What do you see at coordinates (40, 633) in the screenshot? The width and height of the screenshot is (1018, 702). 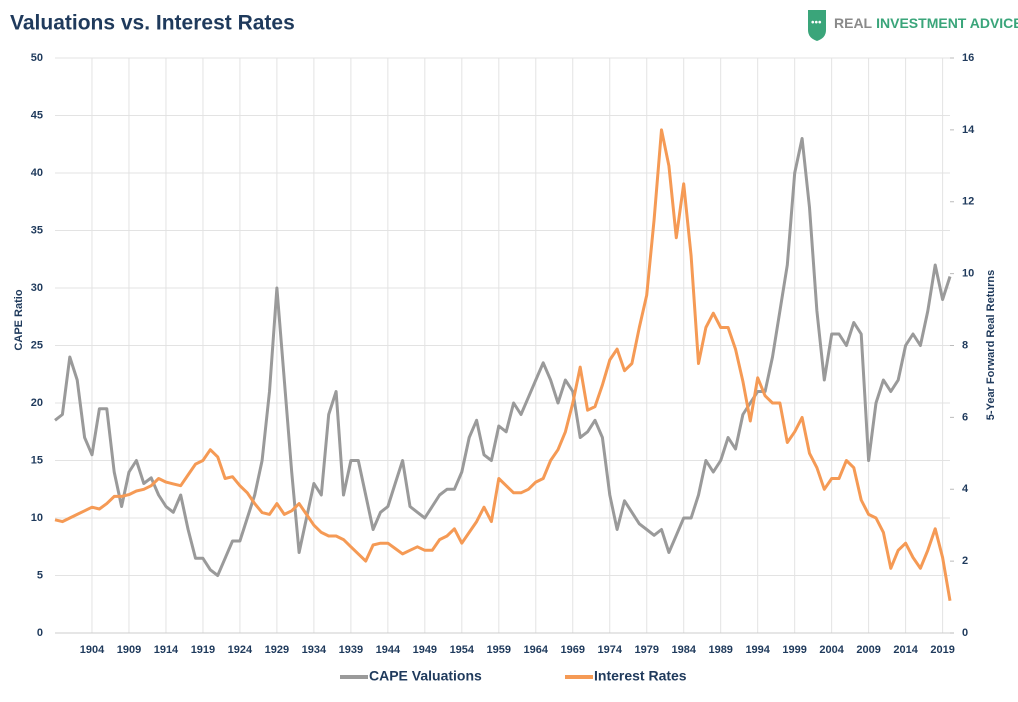 I see `y-tick-label: 0` at bounding box center [40, 633].